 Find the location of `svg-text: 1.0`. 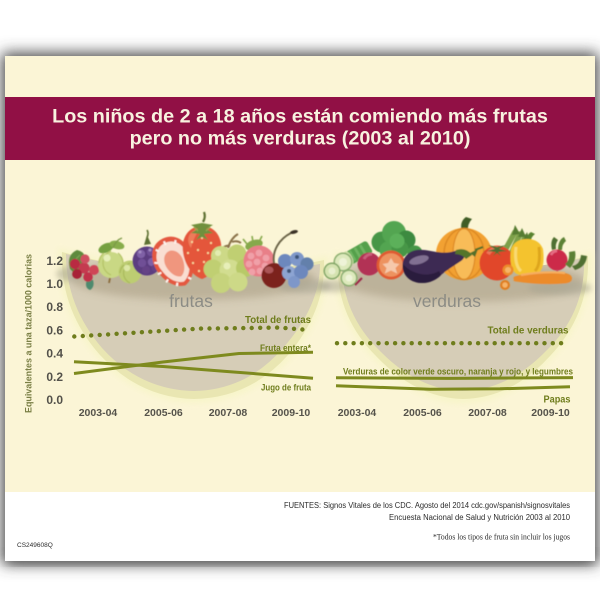

svg-text: 1.0 is located at coordinates (54, 284).